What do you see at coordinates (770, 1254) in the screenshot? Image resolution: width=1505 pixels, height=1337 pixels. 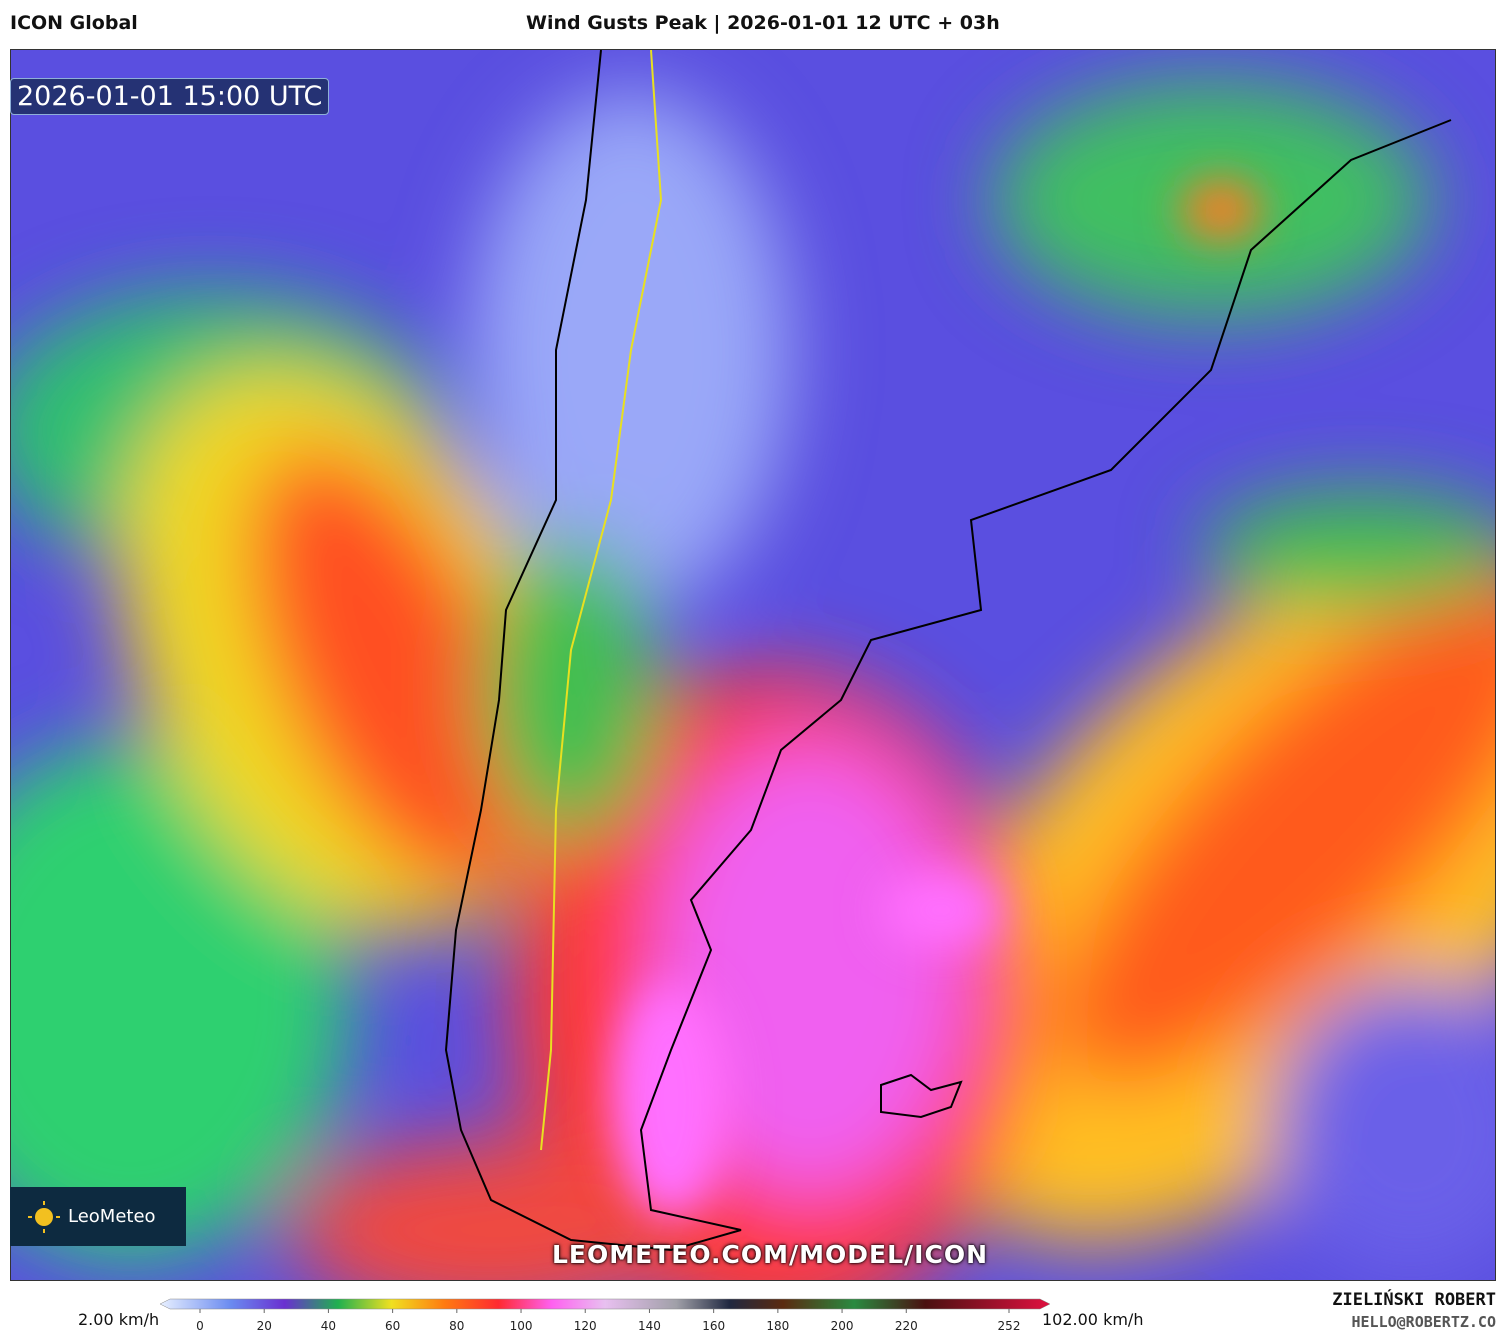 I see `watermark: LEOMETEO.COM/MODEL/ICON` at bounding box center [770, 1254].